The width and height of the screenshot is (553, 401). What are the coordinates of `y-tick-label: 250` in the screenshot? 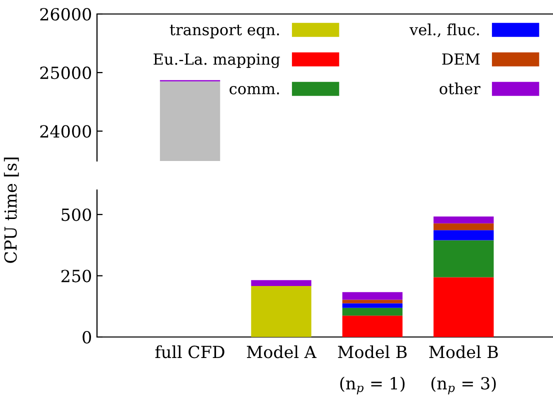 It's located at (76, 276).